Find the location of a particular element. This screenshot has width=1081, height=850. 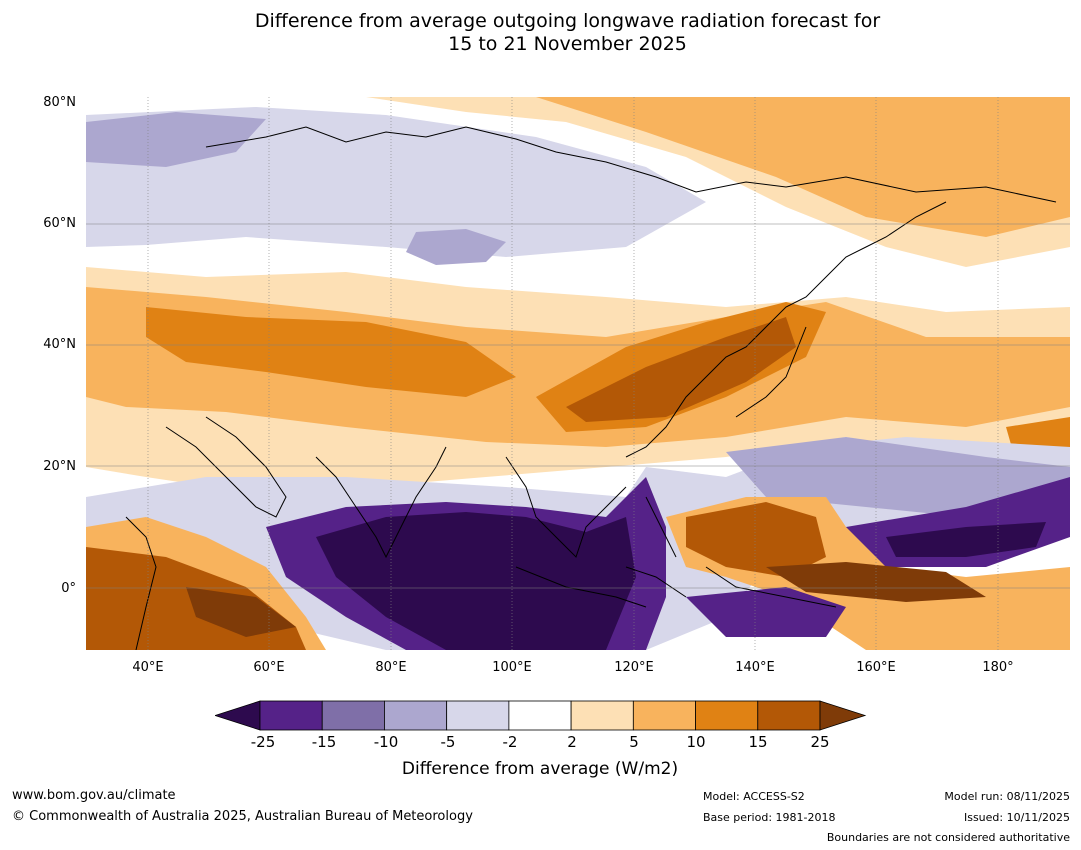

coastline-philippines is located at coordinates (661, 527).